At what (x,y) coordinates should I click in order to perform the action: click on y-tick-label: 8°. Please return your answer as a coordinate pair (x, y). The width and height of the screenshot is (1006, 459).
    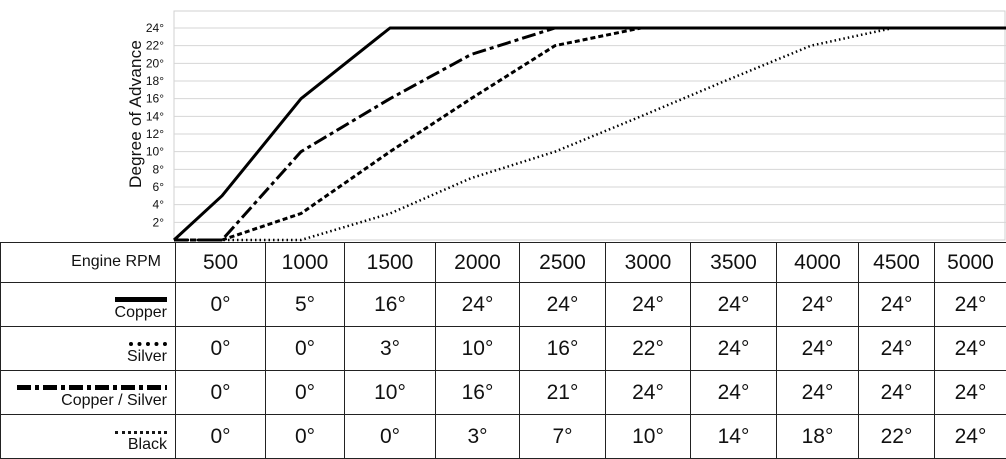
    Looking at the image, I should click on (159, 169).